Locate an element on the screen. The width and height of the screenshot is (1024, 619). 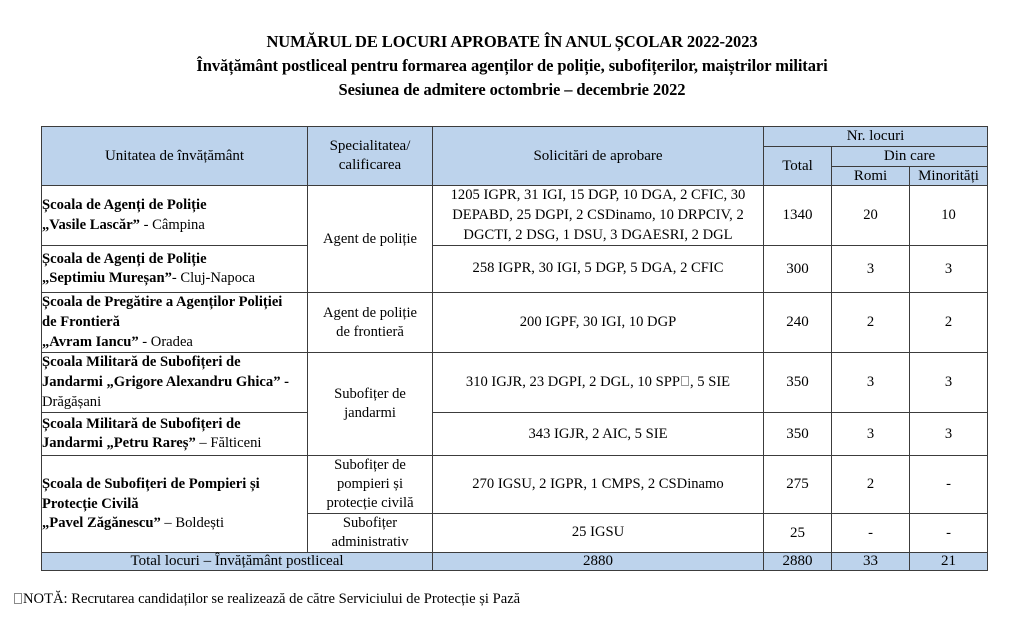
cell-specialty: Subofițer administrativ is located at coordinates (370, 533).